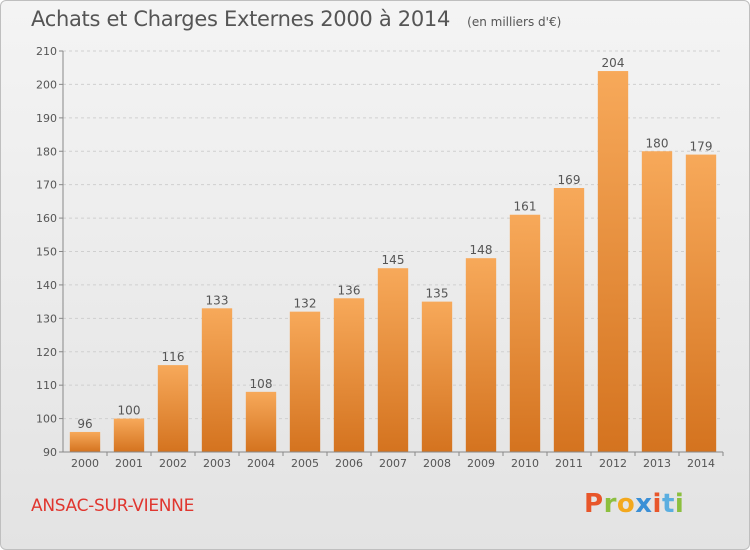 This screenshot has width=750, height=550. Describe the element at coordinates (657, 143) in the screenshot. I see `bar-value-label: 180` at that location.